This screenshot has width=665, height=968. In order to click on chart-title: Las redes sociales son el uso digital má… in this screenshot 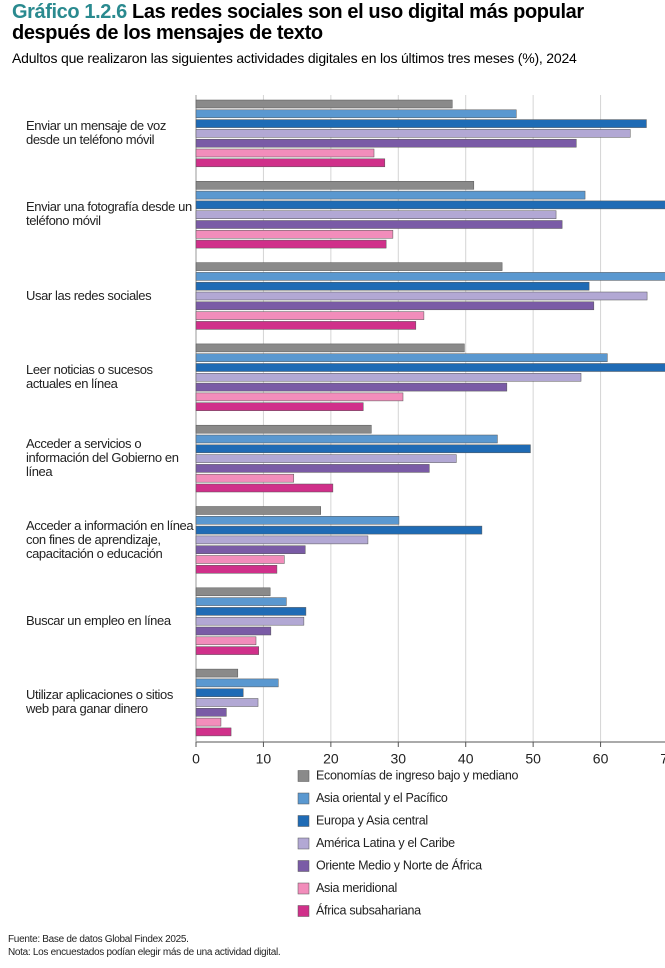, I will do `click(298, 22)`.